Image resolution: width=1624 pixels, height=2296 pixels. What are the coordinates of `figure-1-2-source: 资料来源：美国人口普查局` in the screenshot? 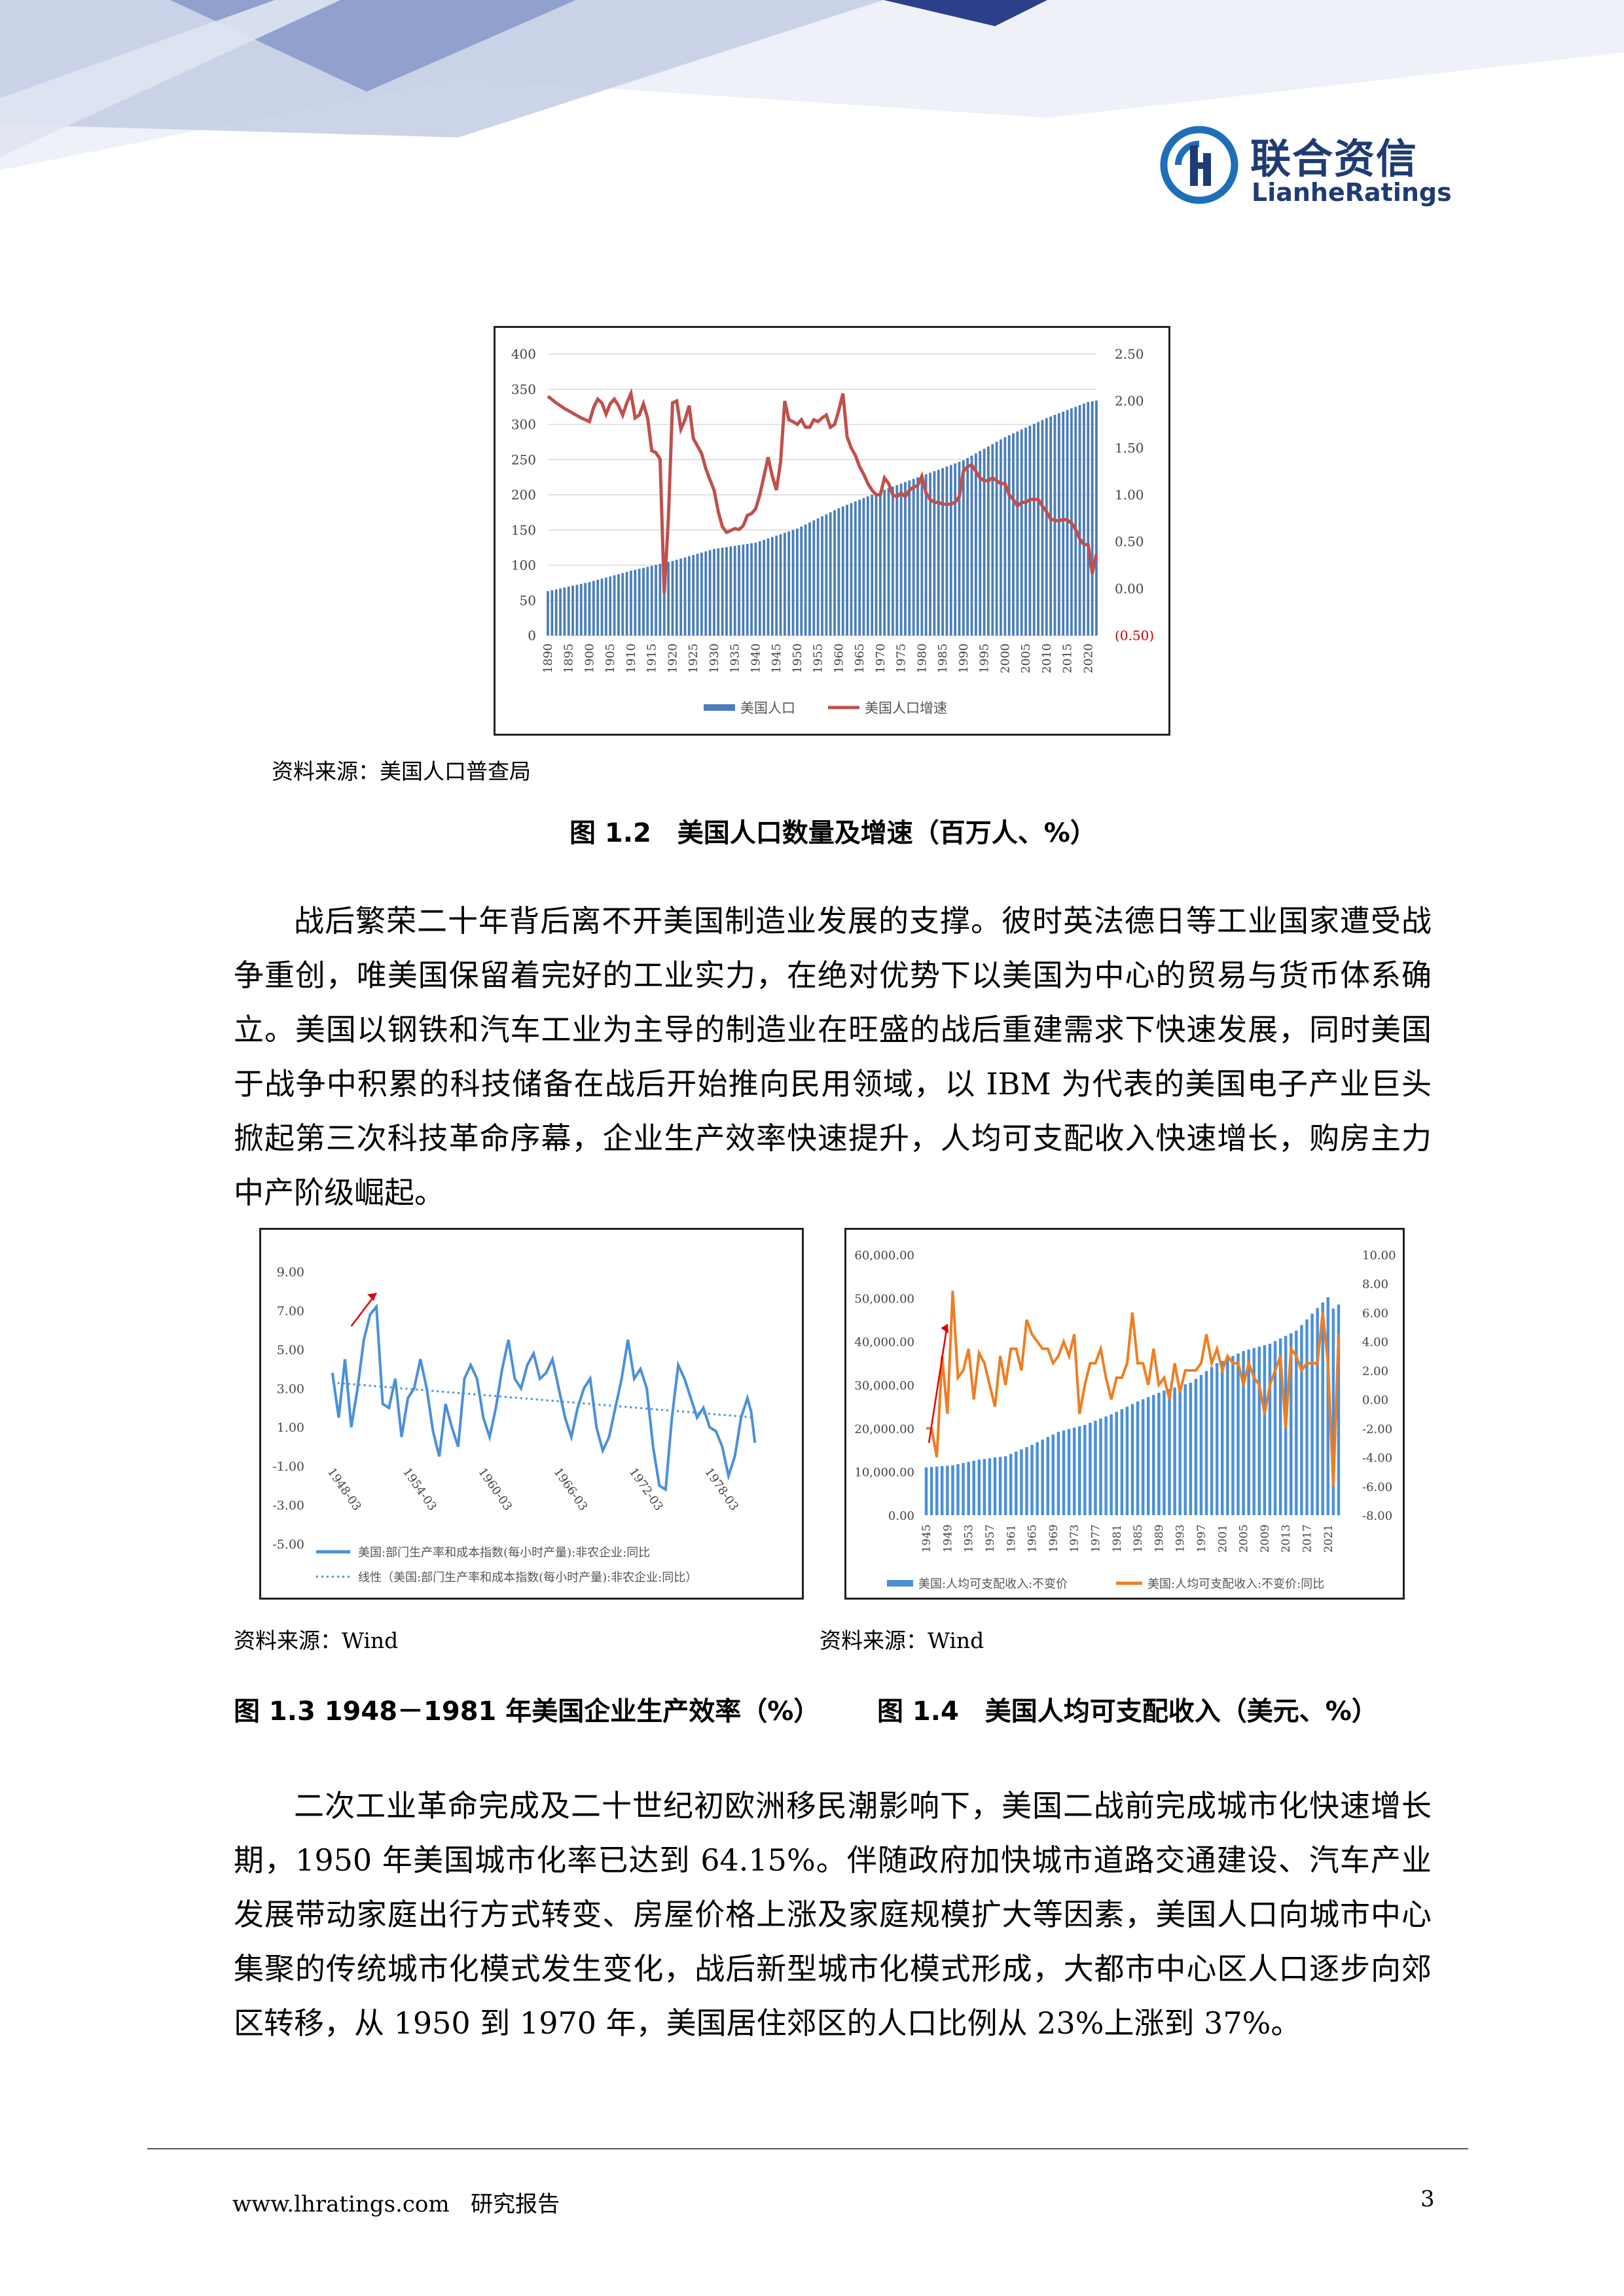 It's located at (401, 771).